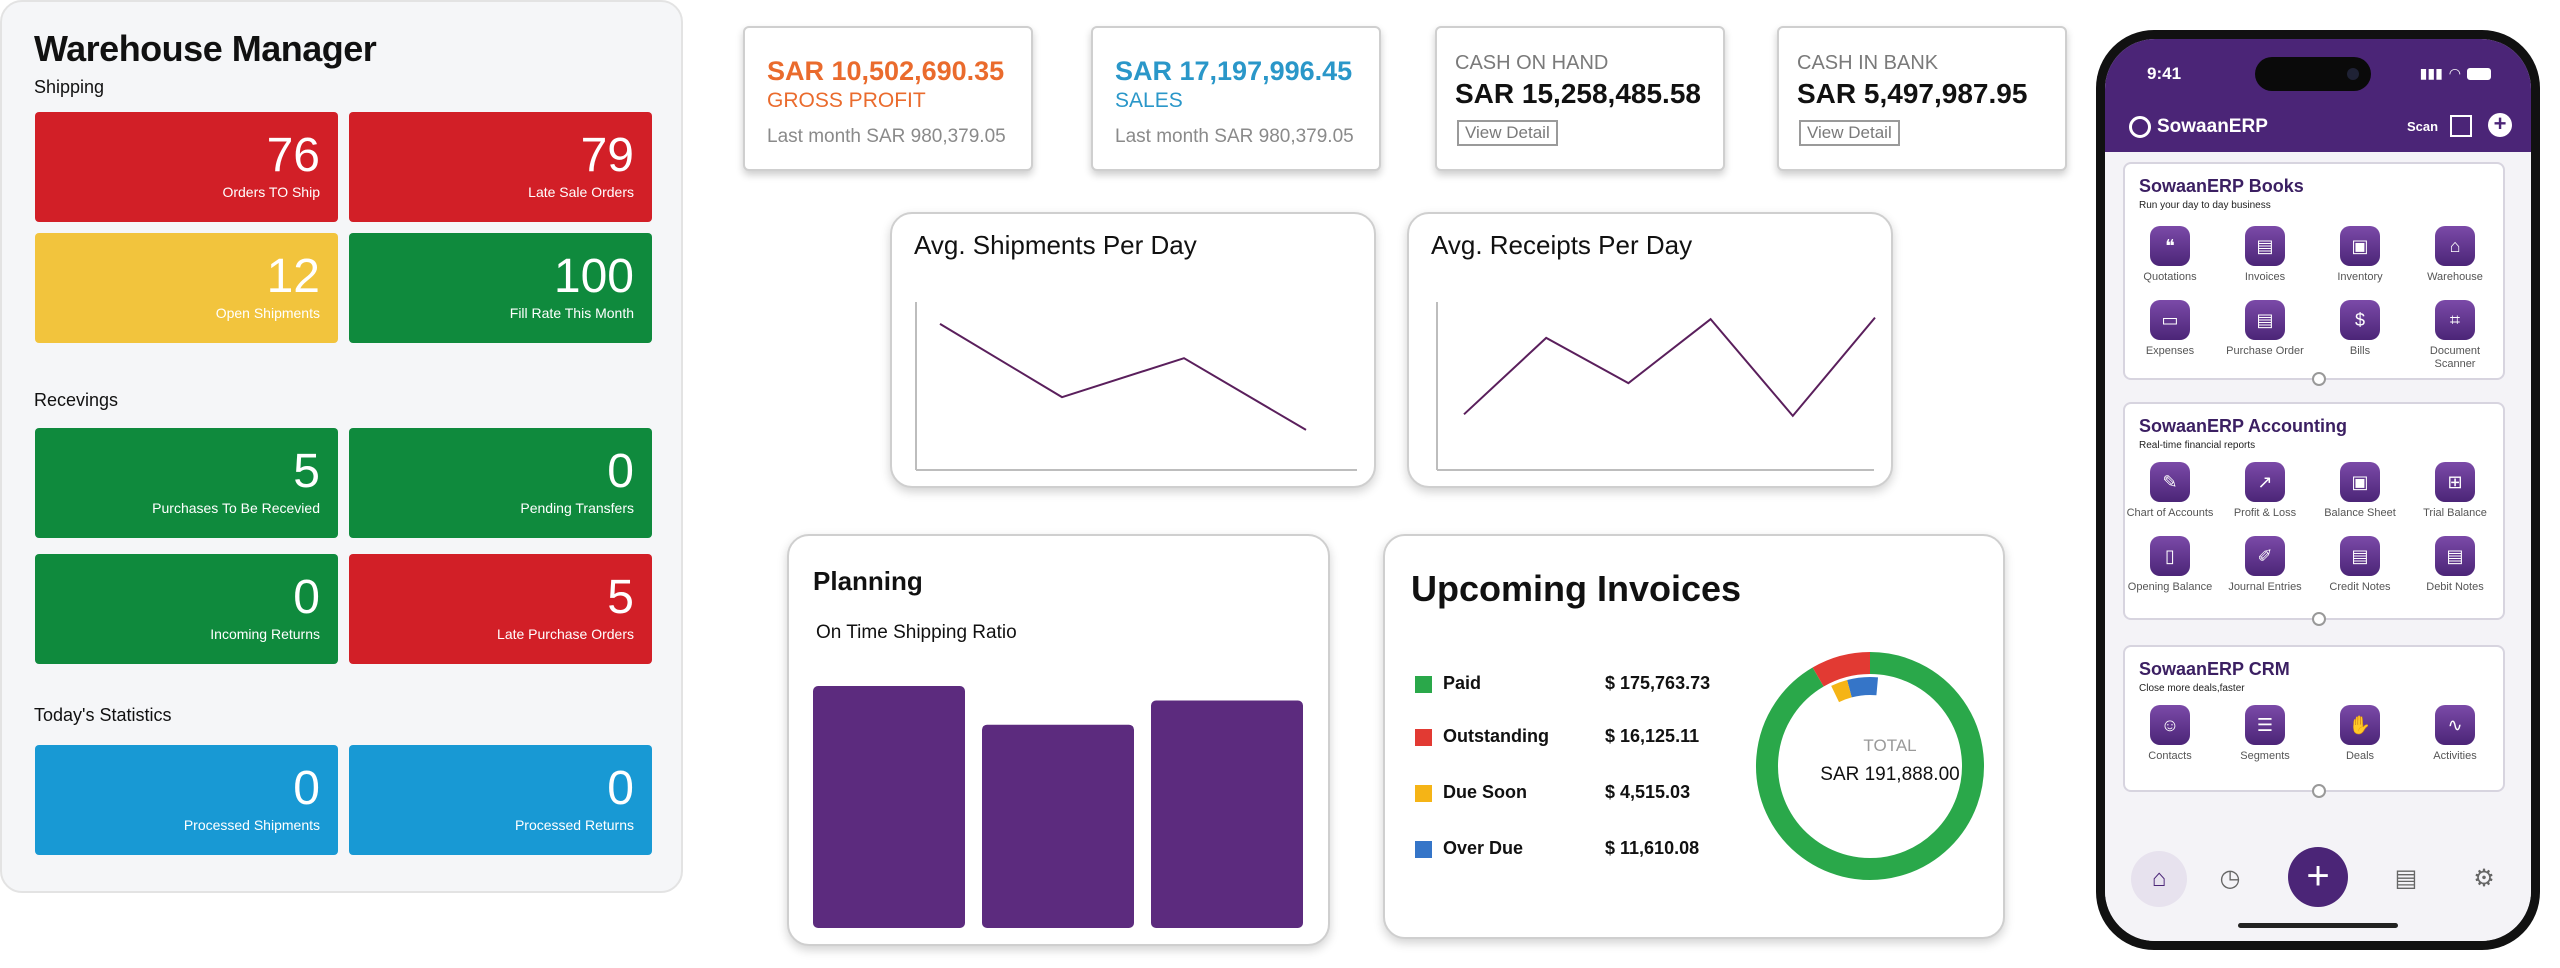 This screenshot has width=2560, height=968. Describe the element at coordinates (76, 400) in the screenshot. I see `receivings-section-label: Recevings` at that location.